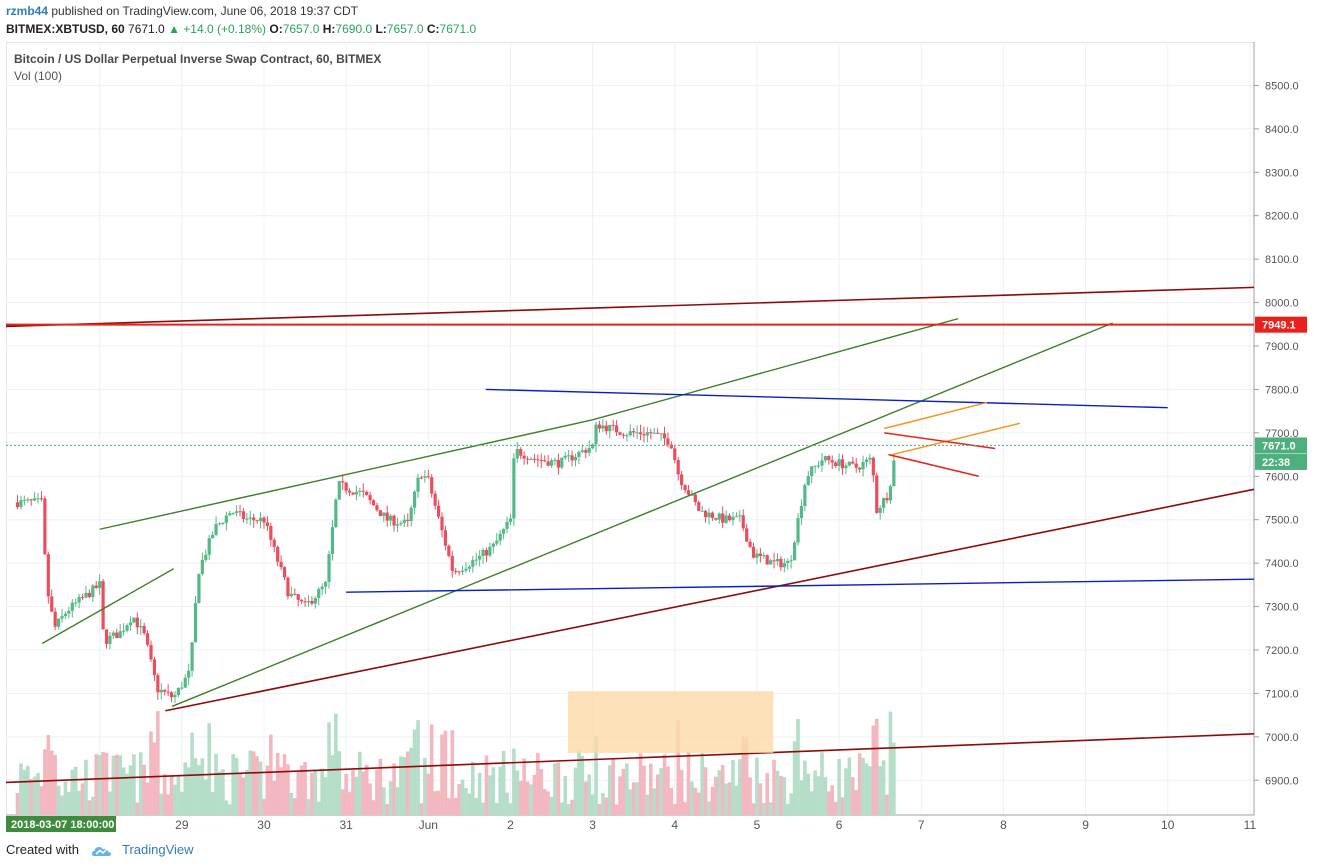  What do you see at coordinates (101, 851) in the screenshot?
I see `tradingview-logo-icon` at bounding box center [101, 851].